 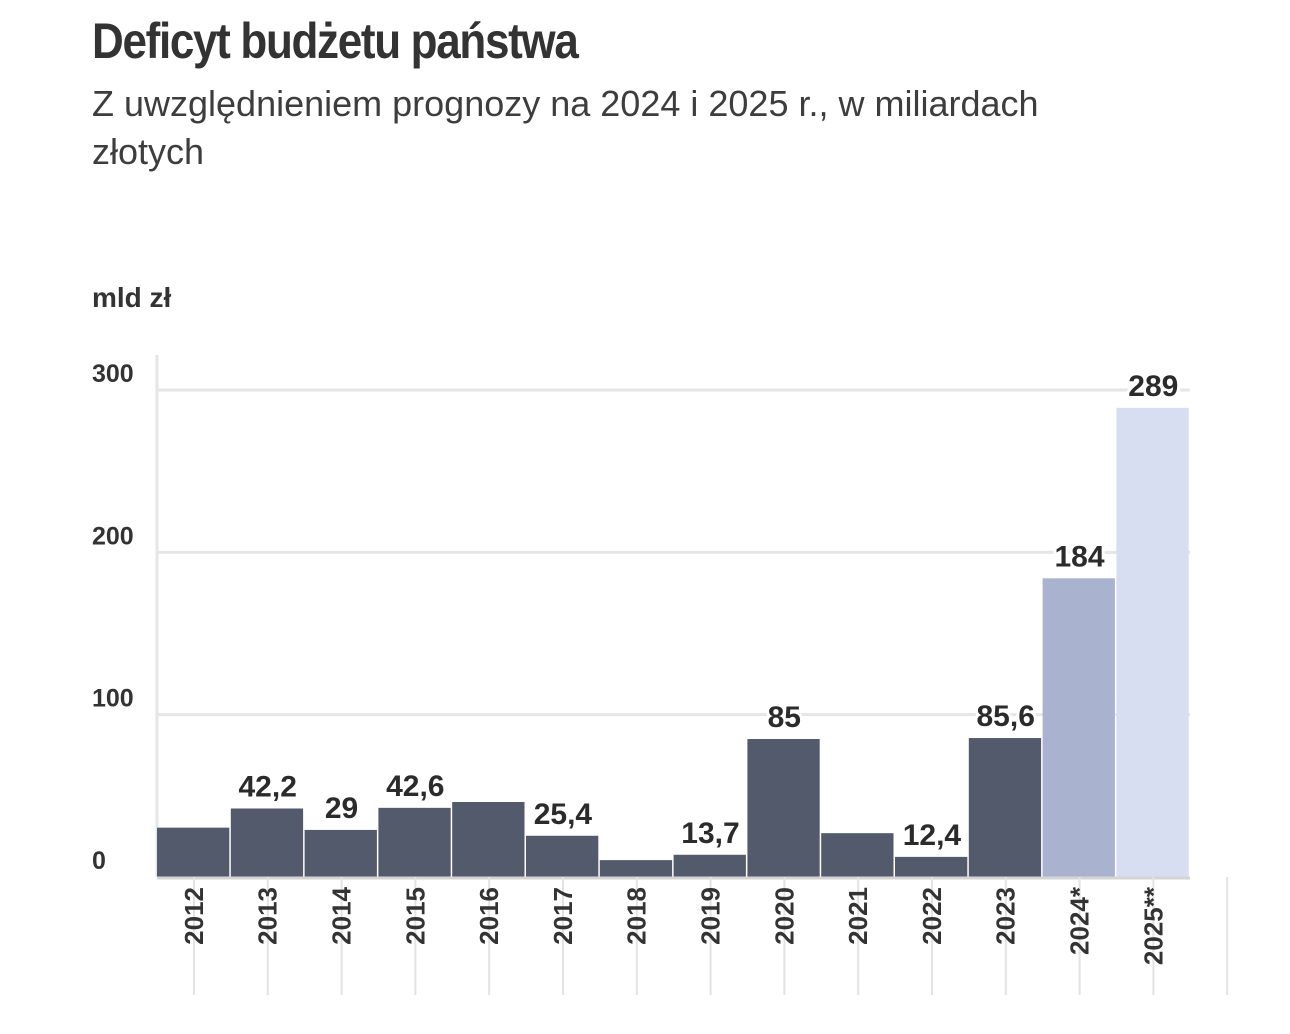 I want to click on x-tick-label: 2018, so click(x=637, y=916).